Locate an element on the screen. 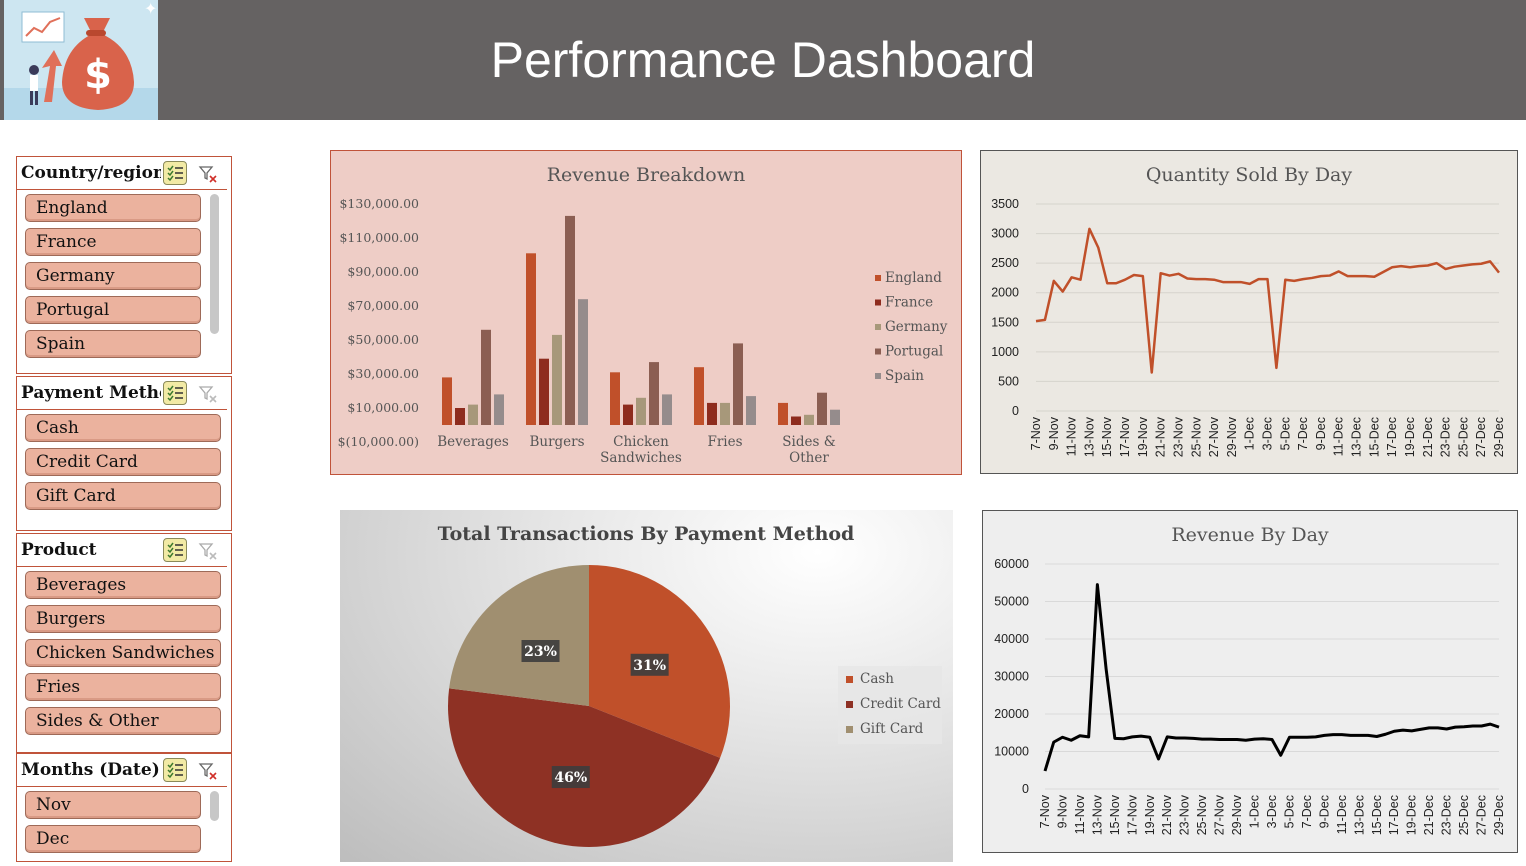  x-tick-label: 11-Nov is located at coordinates (1080, 814).